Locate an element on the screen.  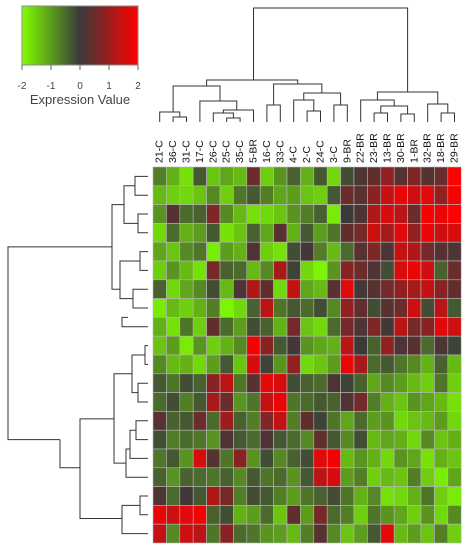
column-label: 1-BR is located at coordinates (414, 151).